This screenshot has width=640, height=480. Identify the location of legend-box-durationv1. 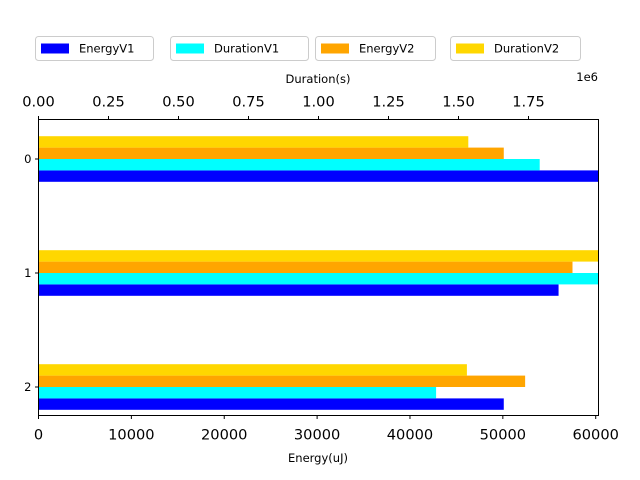
(239, 48).